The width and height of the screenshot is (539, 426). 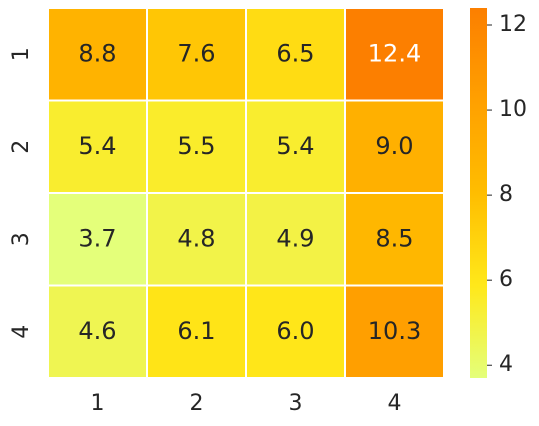 What do you see at coordinates (296, 403) in the screenshot?
I see `x-tick-label: 3` at bounding box center [296, 403].